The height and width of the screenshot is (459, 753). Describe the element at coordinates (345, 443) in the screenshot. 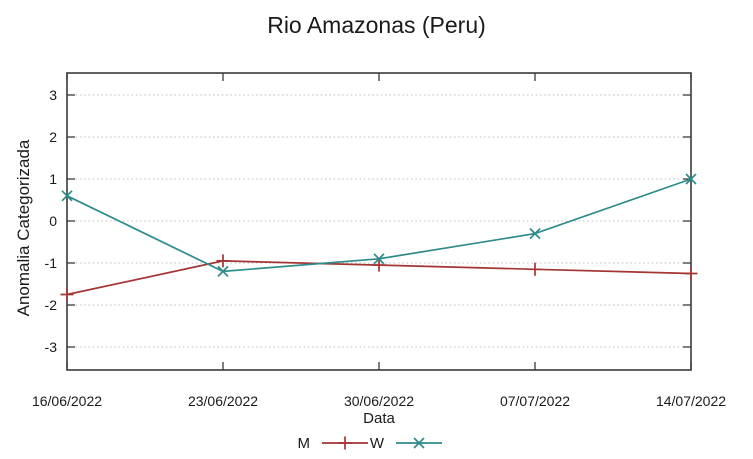

I see `legend-marker-M` at that location.